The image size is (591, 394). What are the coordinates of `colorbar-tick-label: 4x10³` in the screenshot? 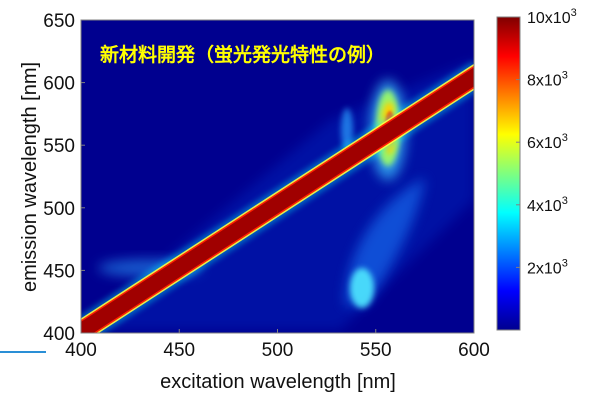 It's located at (547, 205).